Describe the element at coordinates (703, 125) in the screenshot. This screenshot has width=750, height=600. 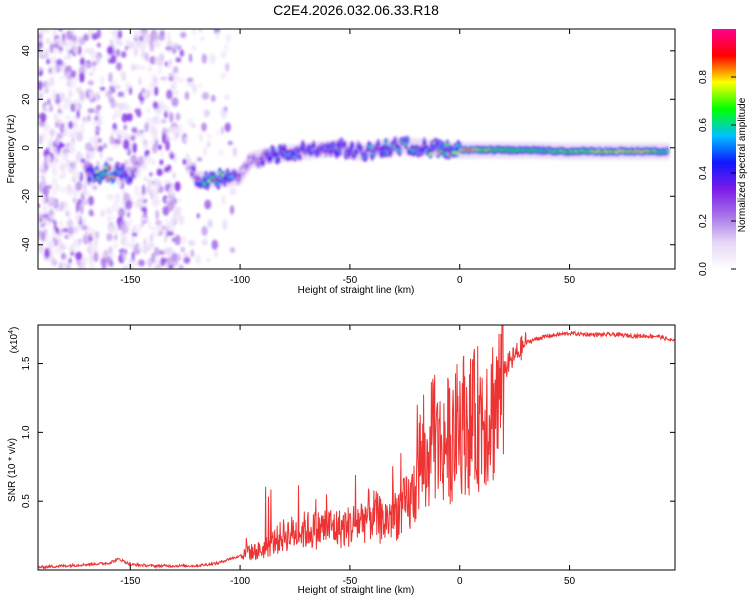
I see `colorbar-tick-label: 0.6` at that location.